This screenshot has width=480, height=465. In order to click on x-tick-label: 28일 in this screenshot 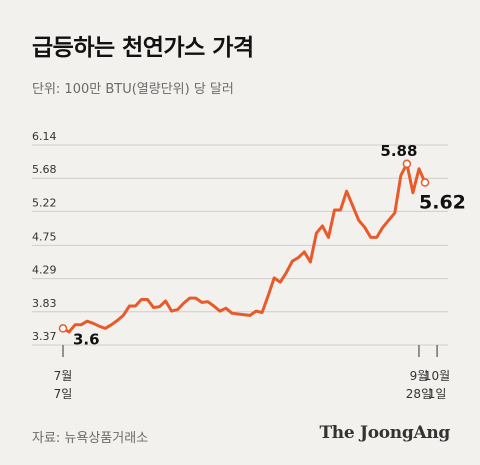, I will do `click(419, 394)`.